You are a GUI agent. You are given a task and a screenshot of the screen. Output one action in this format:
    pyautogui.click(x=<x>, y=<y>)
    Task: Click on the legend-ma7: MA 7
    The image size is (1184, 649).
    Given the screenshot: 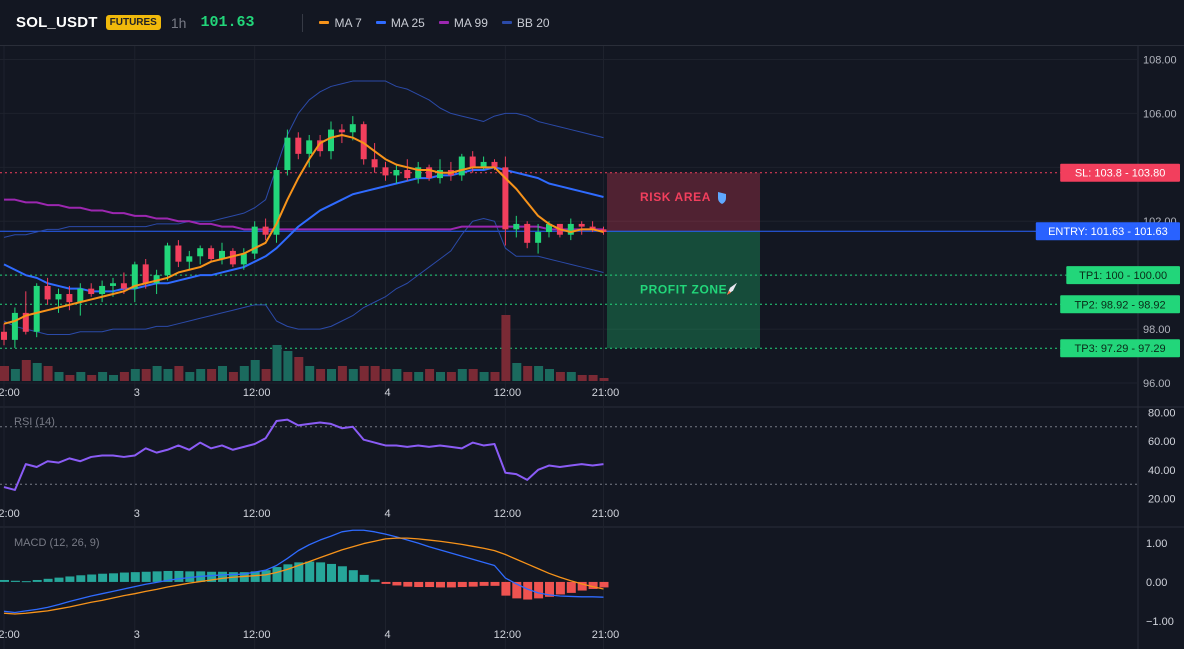 What is the action you would take?
    pyautogui.click(x=340, y=23)
    